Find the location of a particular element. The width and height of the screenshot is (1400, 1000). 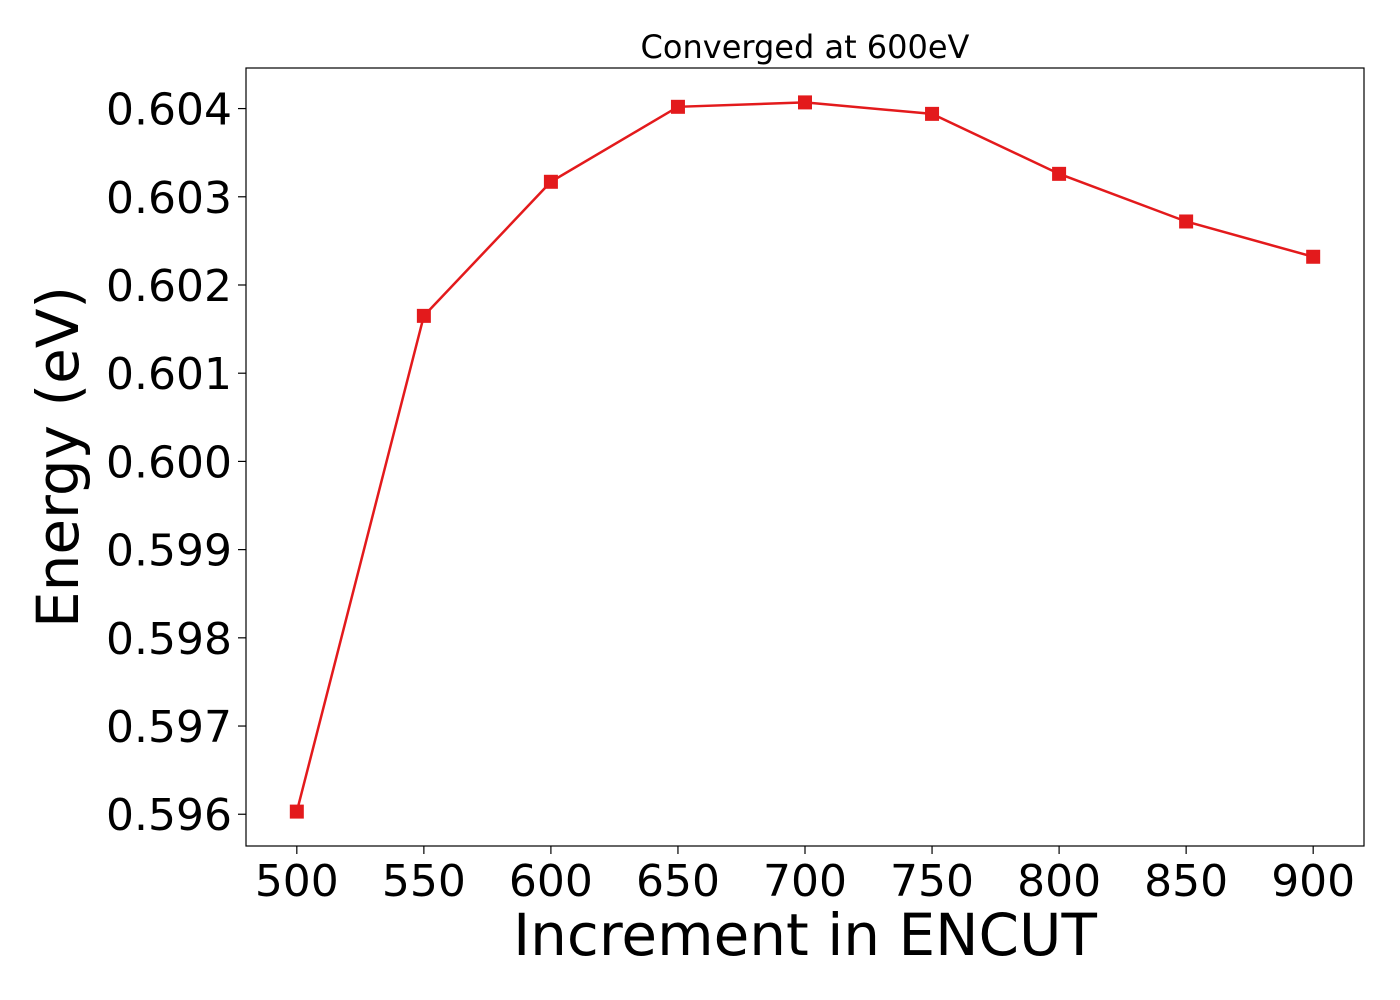

x-tick-label: 550 is located at coordinates (424, 881).